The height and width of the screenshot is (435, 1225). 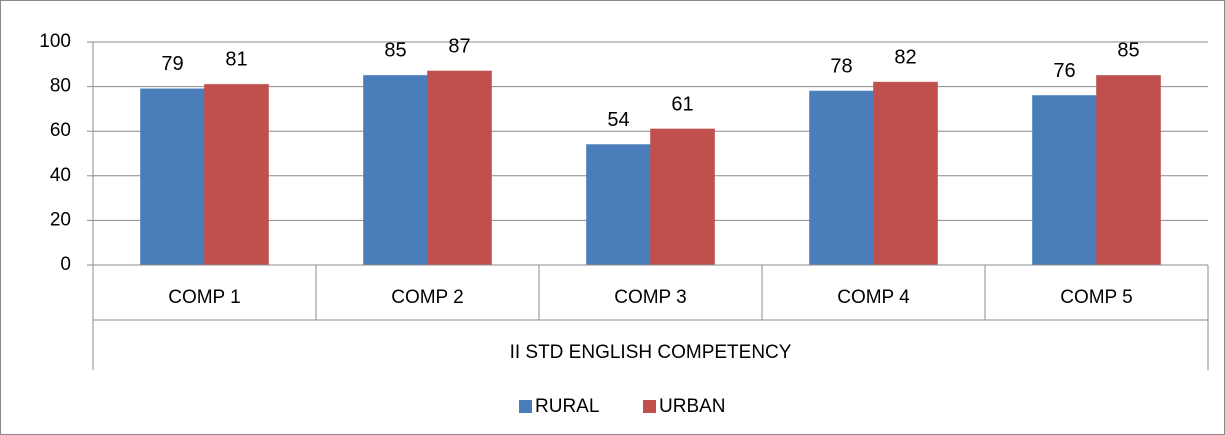 What do you see at coordinates (650, 297) in the screenshot?
I see `x-tick-label: COMP 3` at bounding box center [650, 297].